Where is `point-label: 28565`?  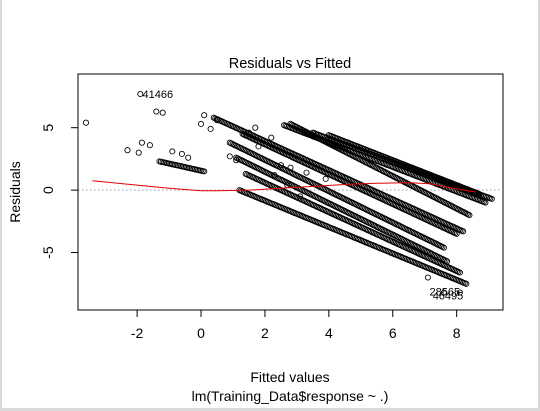
point-label: 28565 is located at coordinates (445, 292).